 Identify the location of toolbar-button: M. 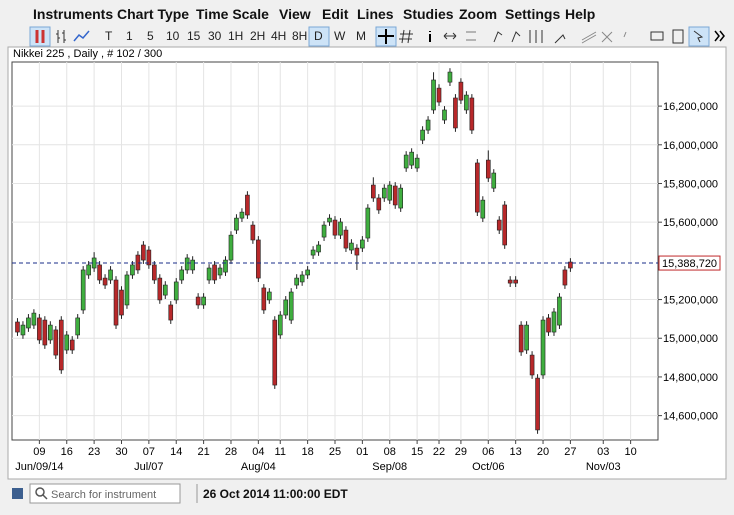
(361, 36).